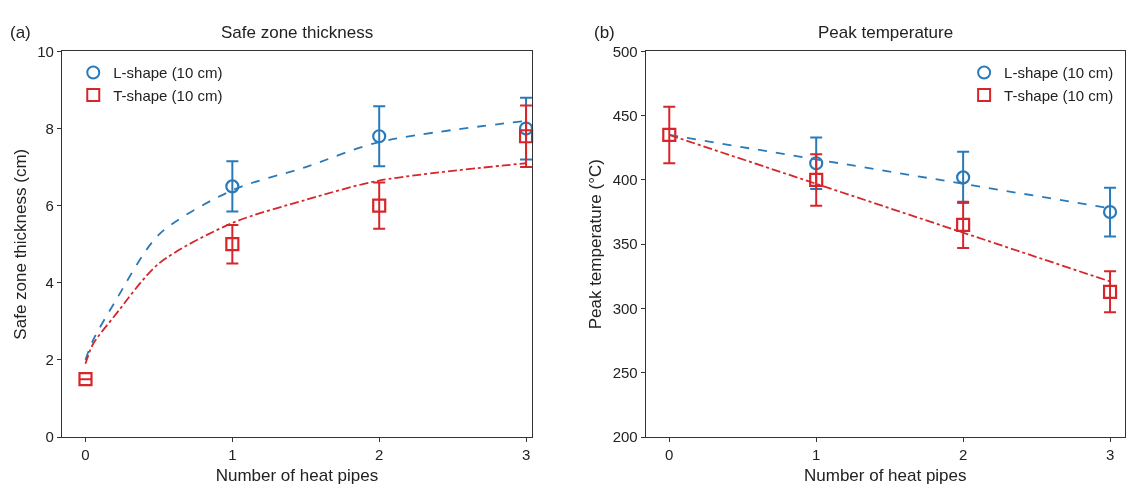  Describe the element at coordinates (49, 437) in the screenshot. I see `y-tick-label: 0` at that location.